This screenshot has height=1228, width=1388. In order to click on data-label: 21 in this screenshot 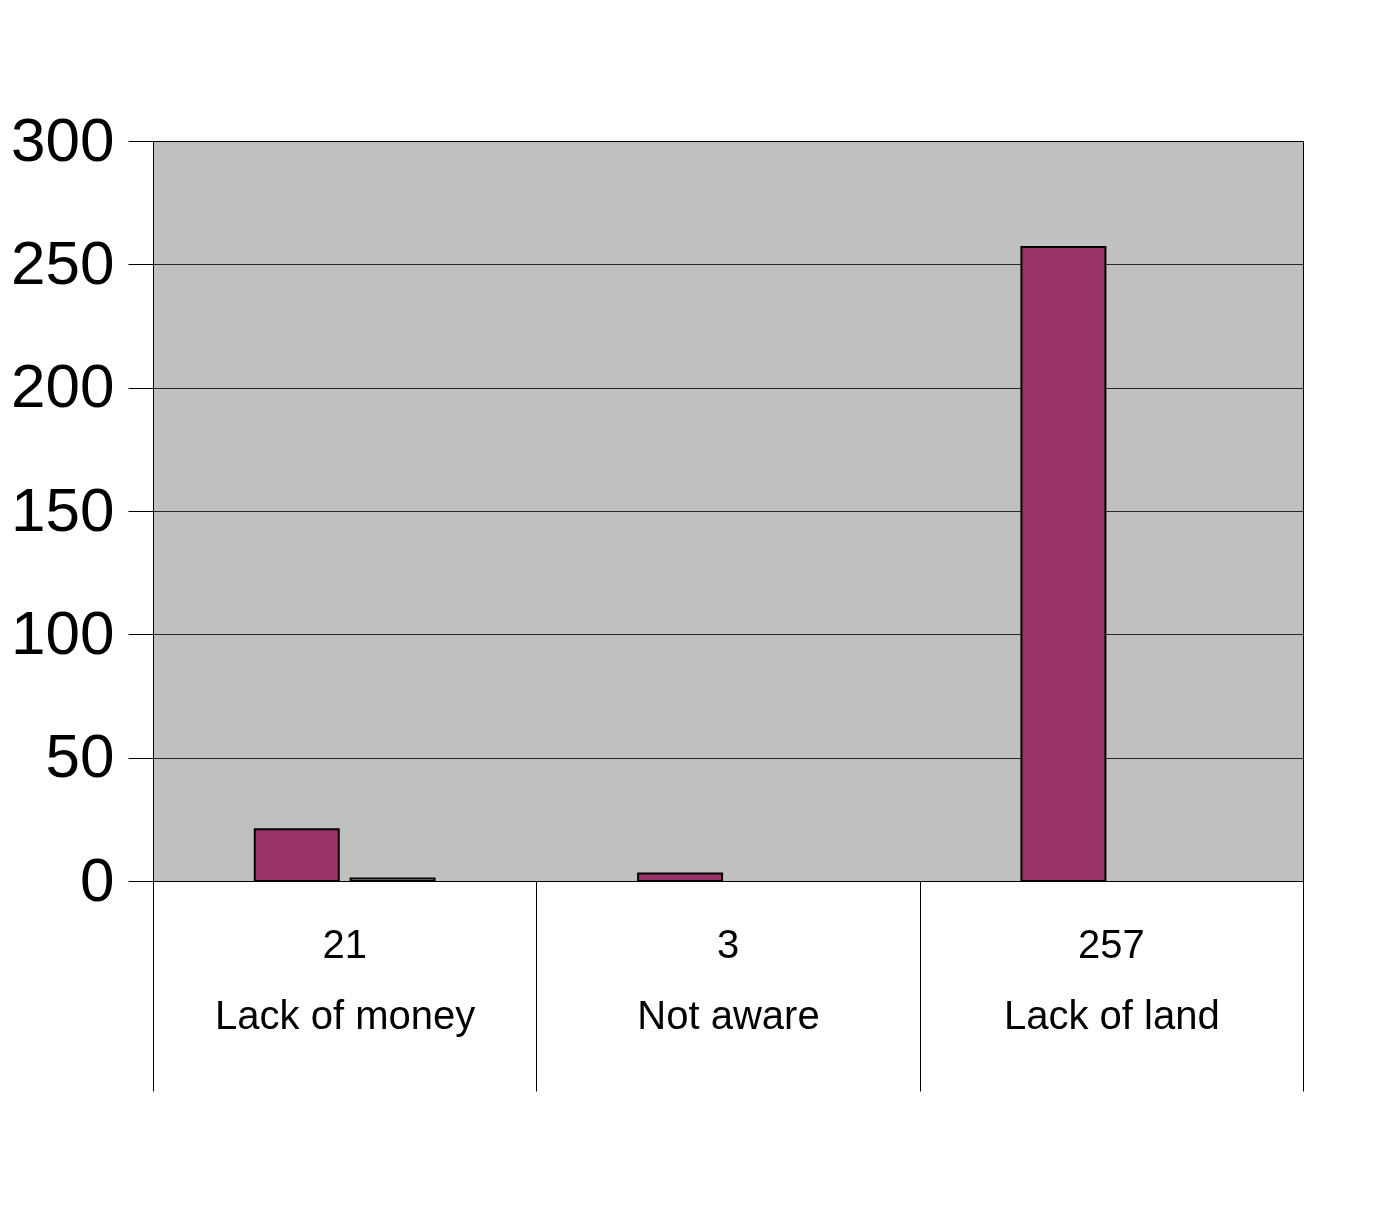, I will do `click(344, 944)`.